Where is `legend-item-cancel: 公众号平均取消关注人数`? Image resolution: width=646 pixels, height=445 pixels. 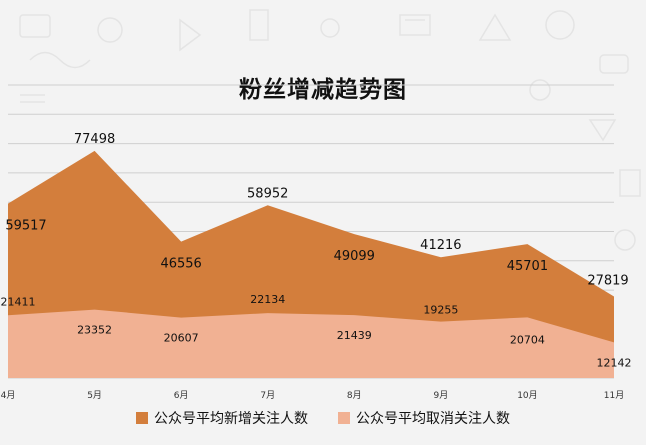
legend-item-cancel: 公众号平均取消关注人数 is located at coordinates (424, 418).